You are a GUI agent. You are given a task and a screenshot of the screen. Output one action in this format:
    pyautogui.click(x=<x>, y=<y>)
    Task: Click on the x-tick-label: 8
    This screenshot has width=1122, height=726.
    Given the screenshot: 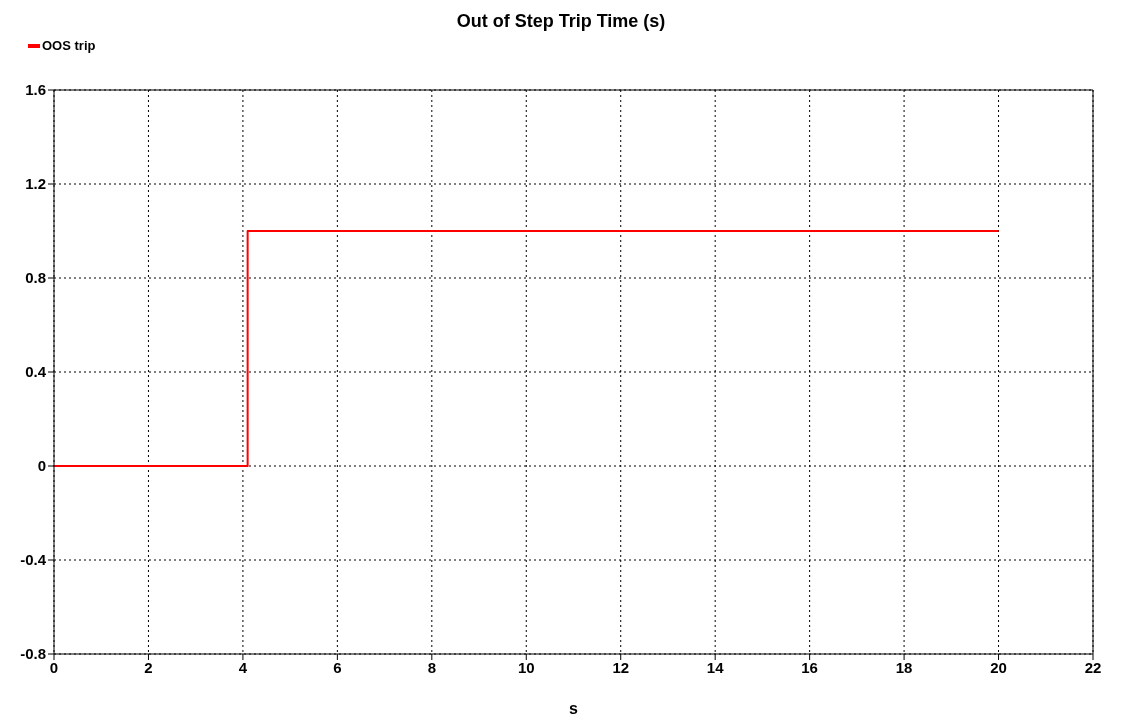 What is the action you would take?
    pyautogui.click(x=431, y=667)
    